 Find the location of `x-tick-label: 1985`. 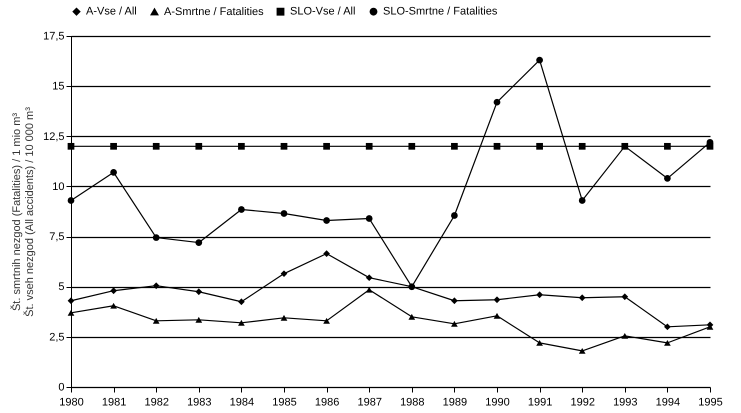

x-tick-label: 1985 is located at coordinates (284, 402).